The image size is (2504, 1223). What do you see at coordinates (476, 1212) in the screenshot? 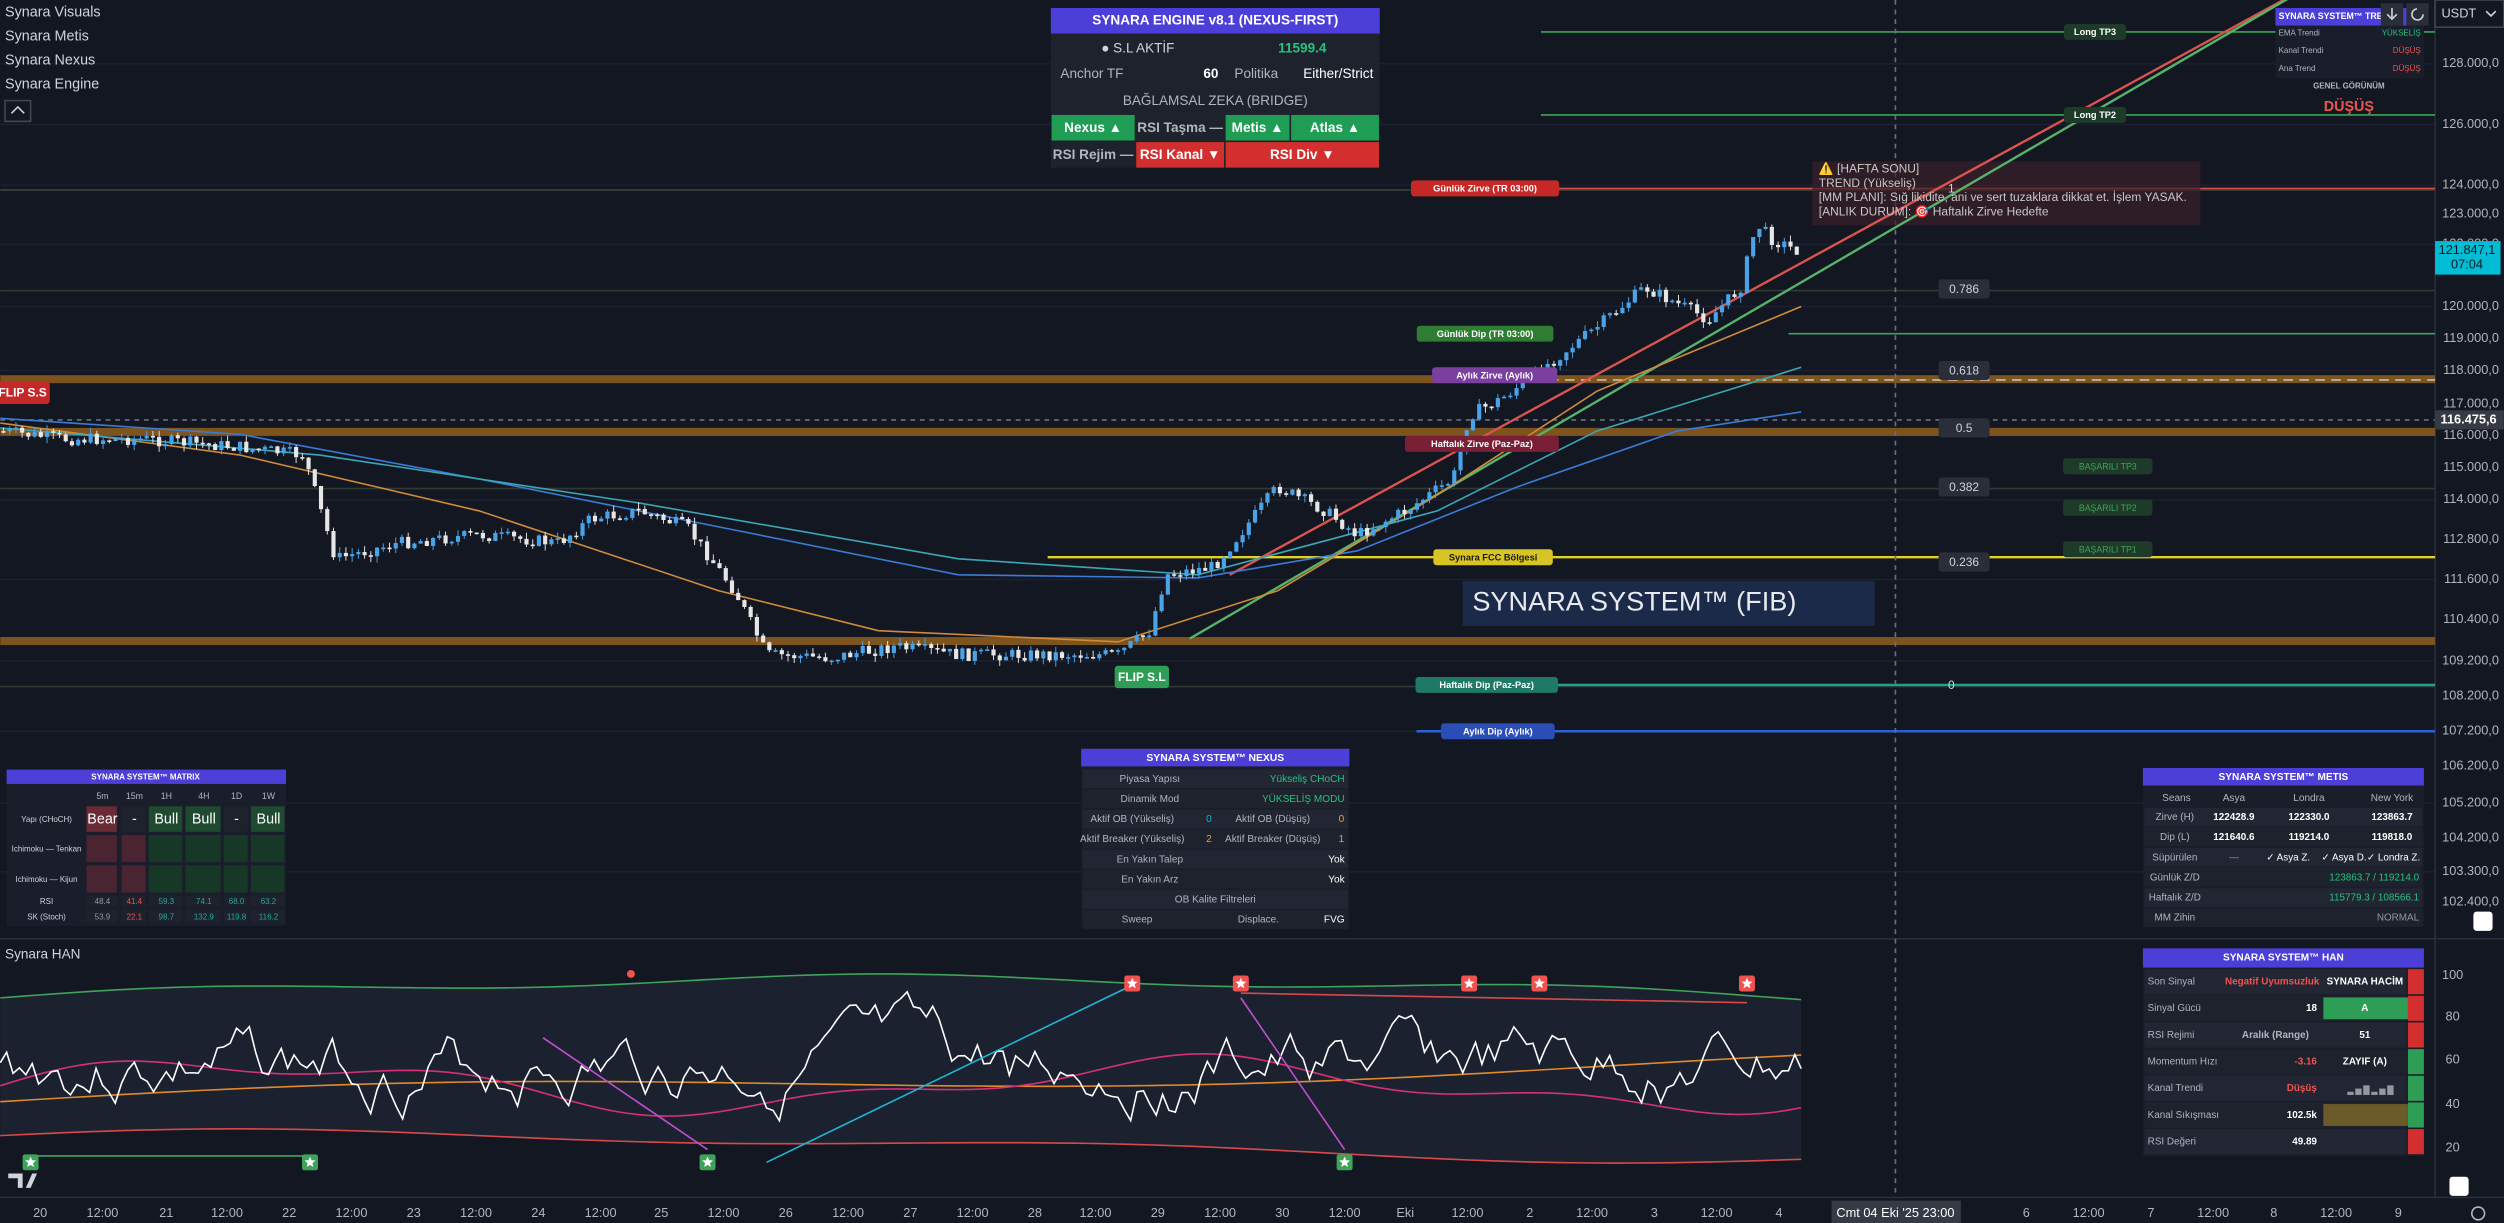
I see `time-tick-label: 12:00` at bounding box center [476, 1212].